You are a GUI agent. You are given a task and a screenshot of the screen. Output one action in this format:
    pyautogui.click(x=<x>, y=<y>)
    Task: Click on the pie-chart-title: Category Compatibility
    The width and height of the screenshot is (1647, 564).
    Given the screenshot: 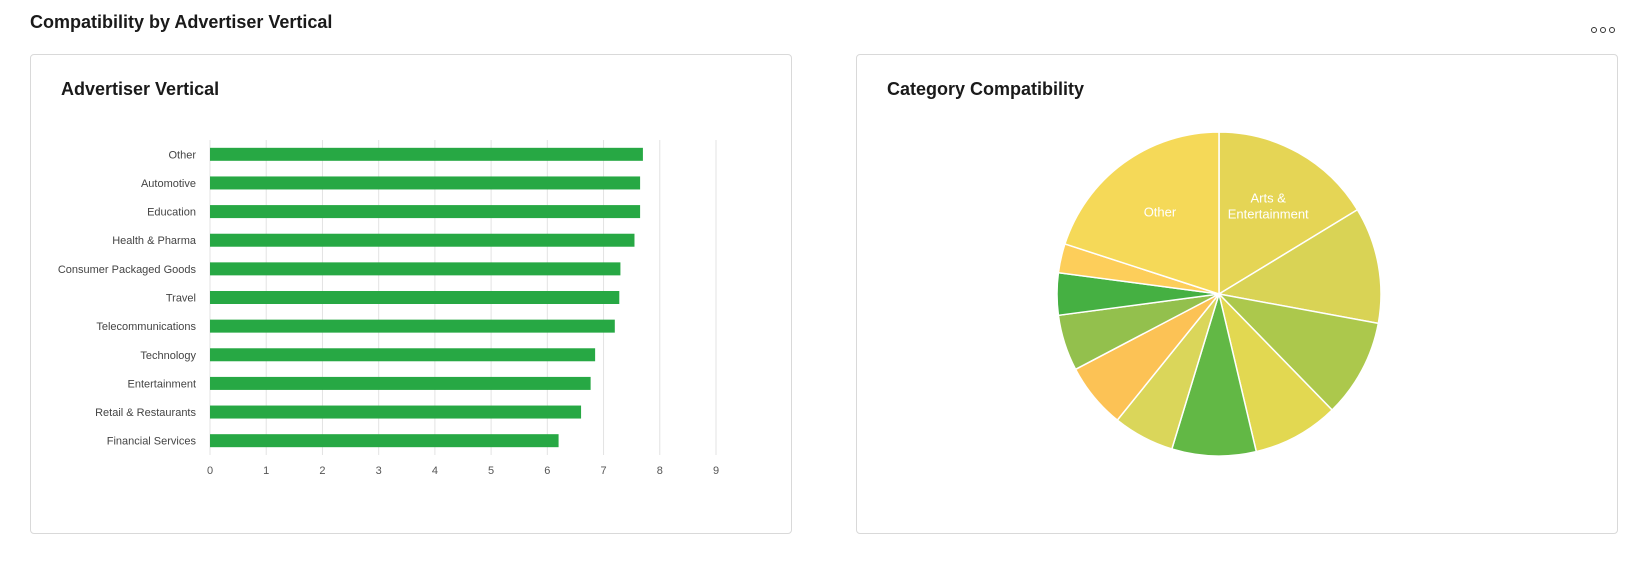 What is the action you would take?
    pyautogui.click(x=986, y=89)
    